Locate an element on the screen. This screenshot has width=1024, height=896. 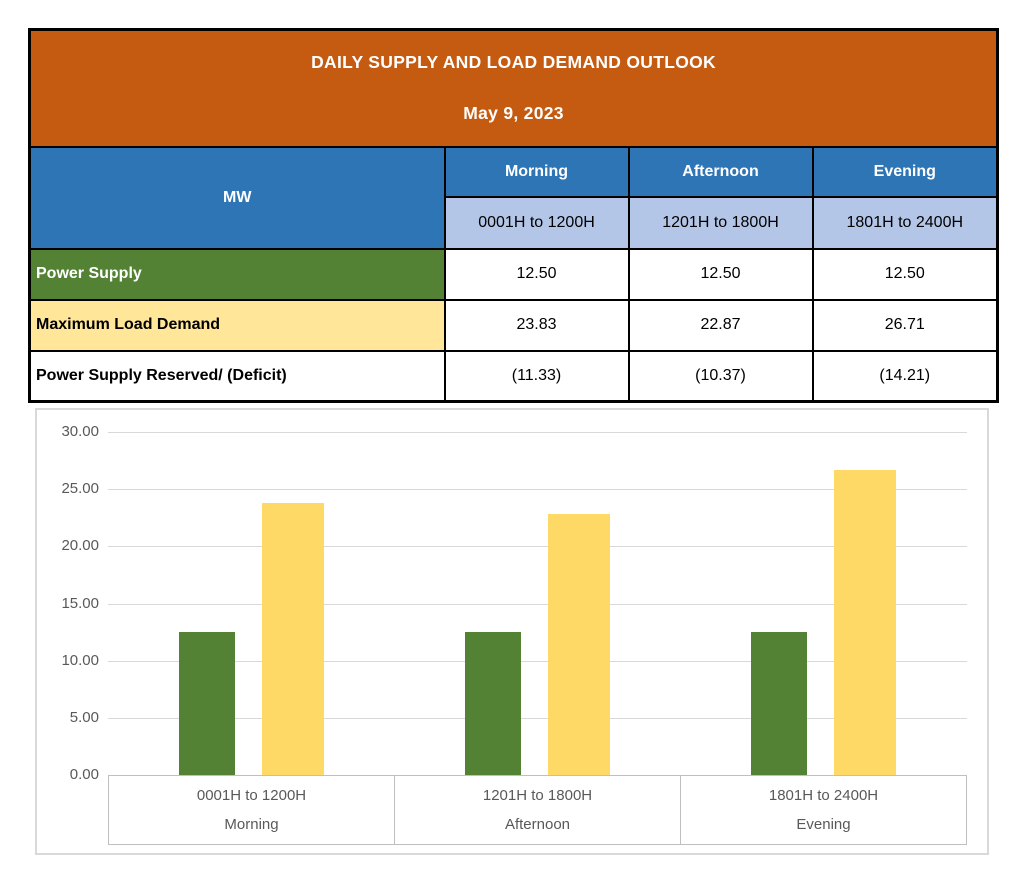
table-title: DAILY SUPPLY AND LOAD DEMAND OUTLOOK is located at coordinates (513, 62).